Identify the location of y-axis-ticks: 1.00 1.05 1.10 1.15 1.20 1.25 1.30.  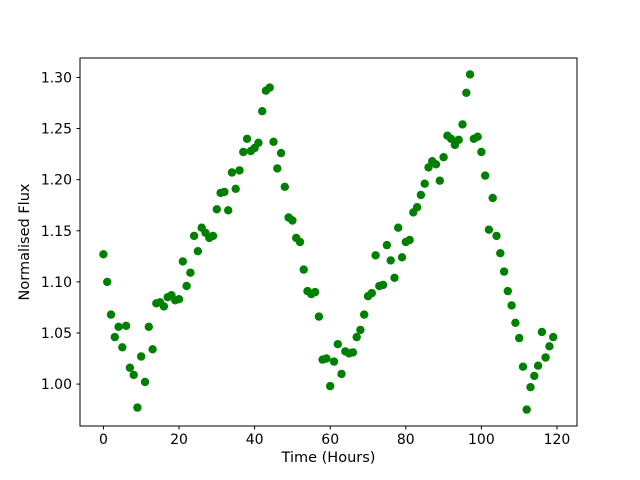
(60, 231).